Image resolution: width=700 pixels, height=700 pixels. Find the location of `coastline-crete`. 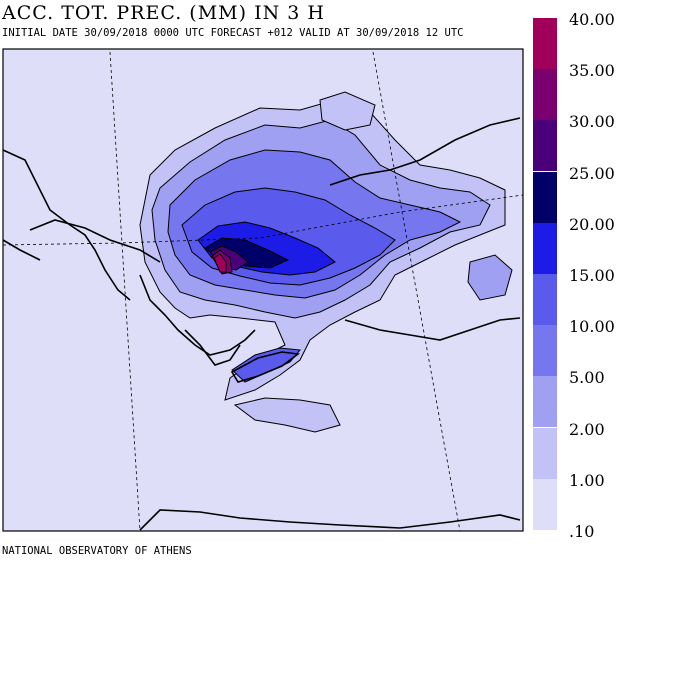

coastline-crete is located at coordinates (265, 367).